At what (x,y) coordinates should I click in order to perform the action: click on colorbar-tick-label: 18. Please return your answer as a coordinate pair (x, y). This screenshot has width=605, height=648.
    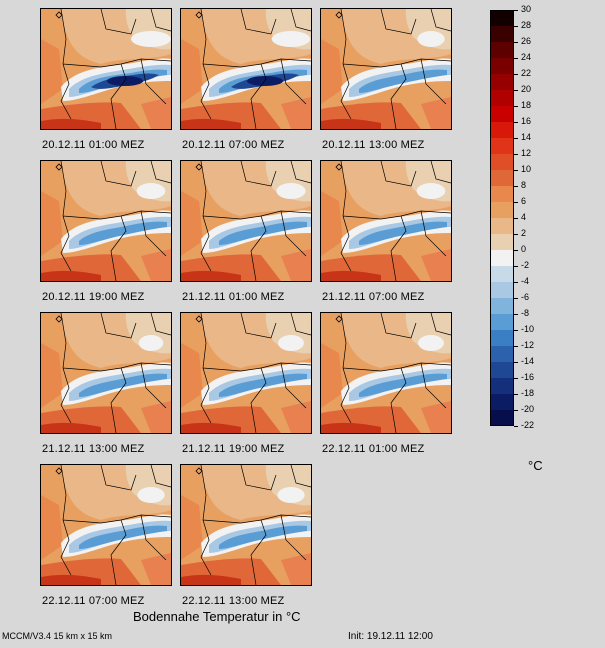
    Looking at the image, I should click on (526, 105).